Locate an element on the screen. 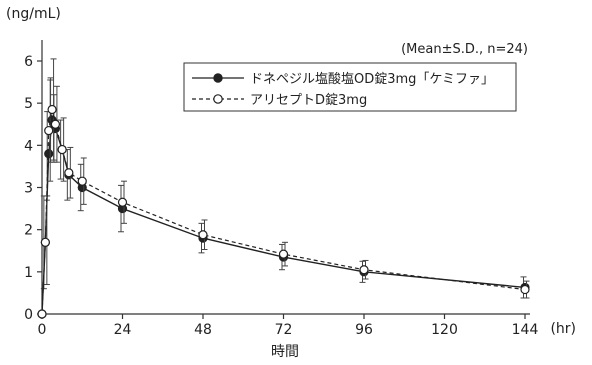 The height and width of the screenshot is (365, 592). legend: ドネペジル塩酸塩OD錠3mg「ケミファ」 アリセプトD錠3mg is located at coordinates (350, 87).